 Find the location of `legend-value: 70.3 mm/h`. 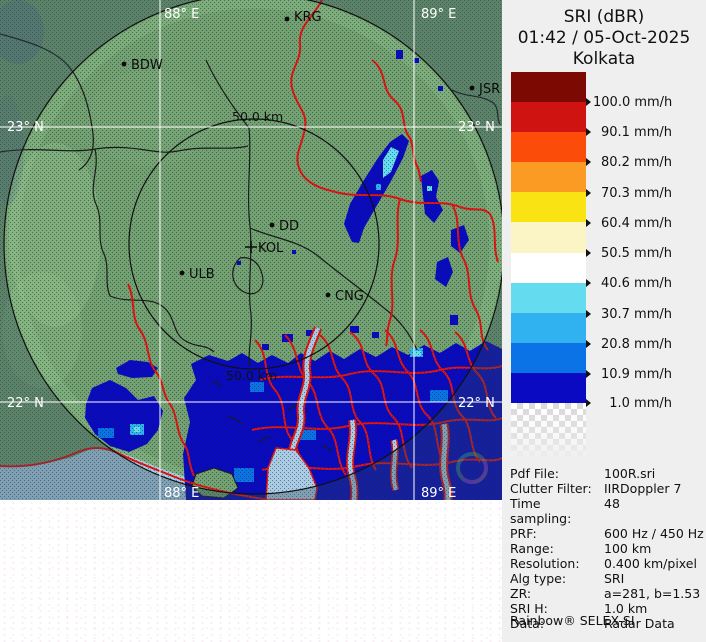

legend-value: 70.3 mm/h is located at coordinates (636, 193).